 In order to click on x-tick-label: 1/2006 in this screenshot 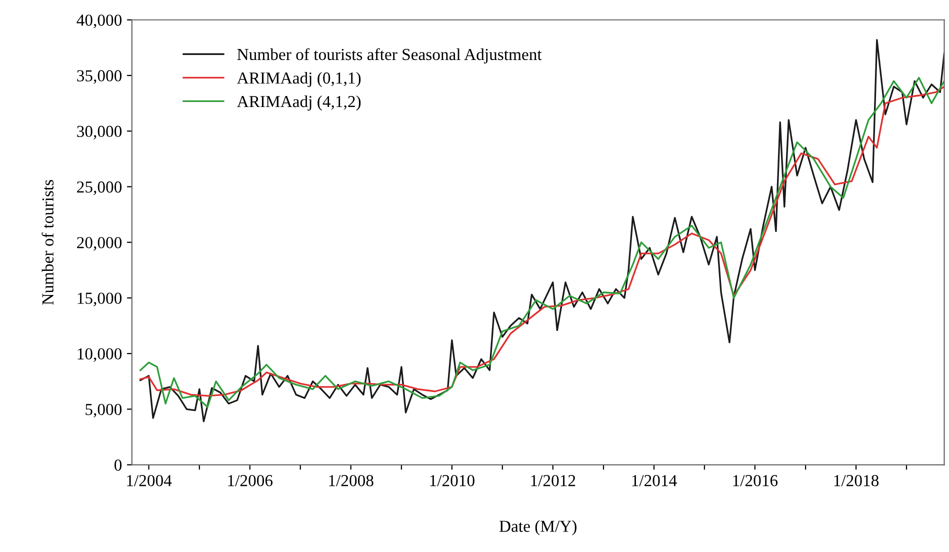, I will do `click(250, 480)`.